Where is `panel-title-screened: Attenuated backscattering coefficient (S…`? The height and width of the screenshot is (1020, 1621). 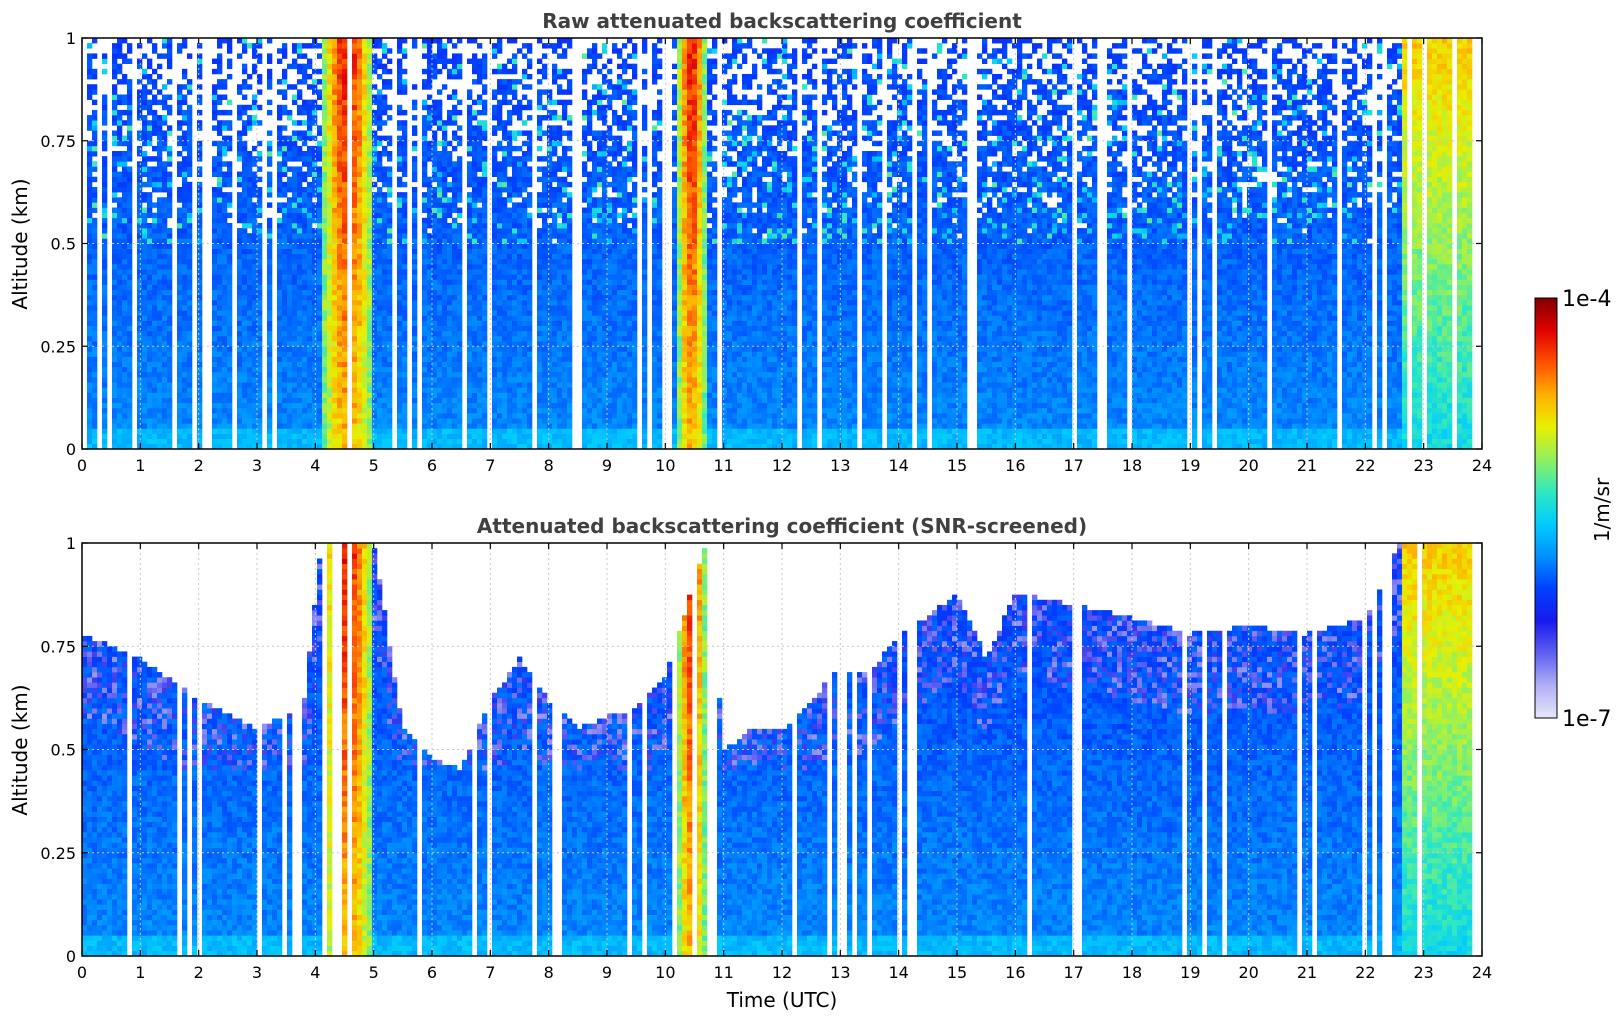 panel-title-screened: Attenuated backscattering coefficient (S… is located at coordinates (782, 526).